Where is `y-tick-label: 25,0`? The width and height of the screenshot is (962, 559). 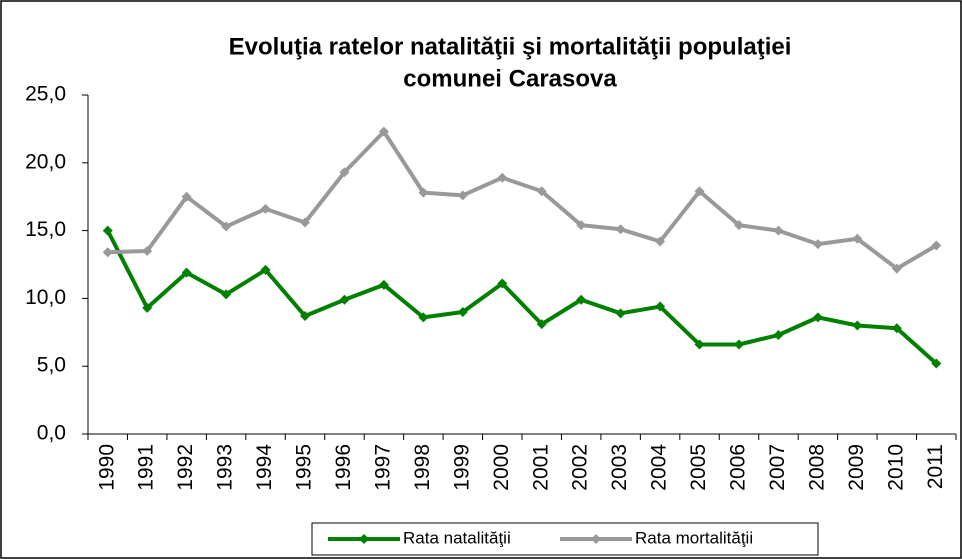
y-tick-label: 25,0 is located at coordinates (45, 94).